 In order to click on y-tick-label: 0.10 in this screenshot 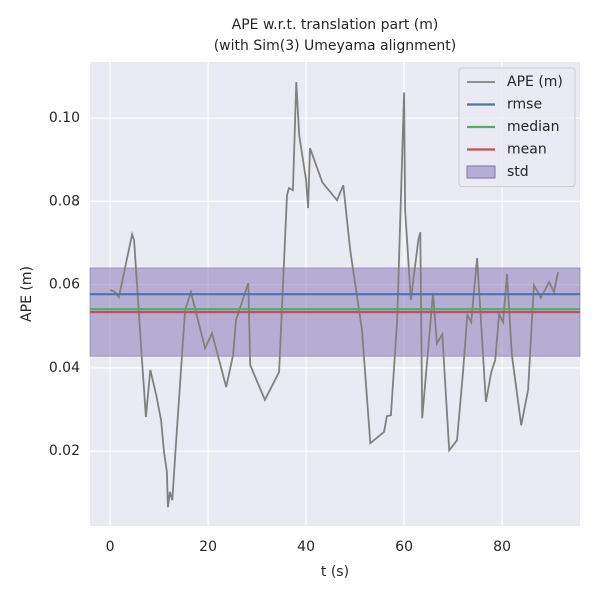, I will do `click(64, 118)`.